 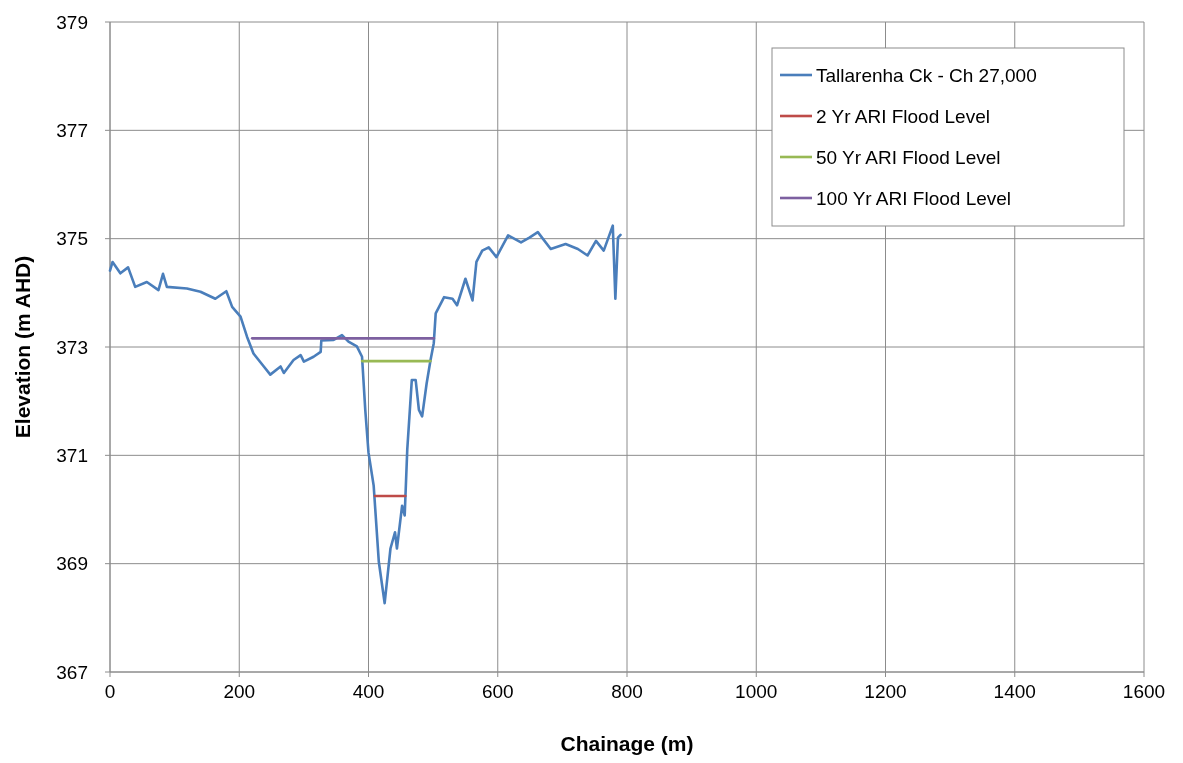 I want to click on y-tick-label: 373, so click(x=72, y=347).